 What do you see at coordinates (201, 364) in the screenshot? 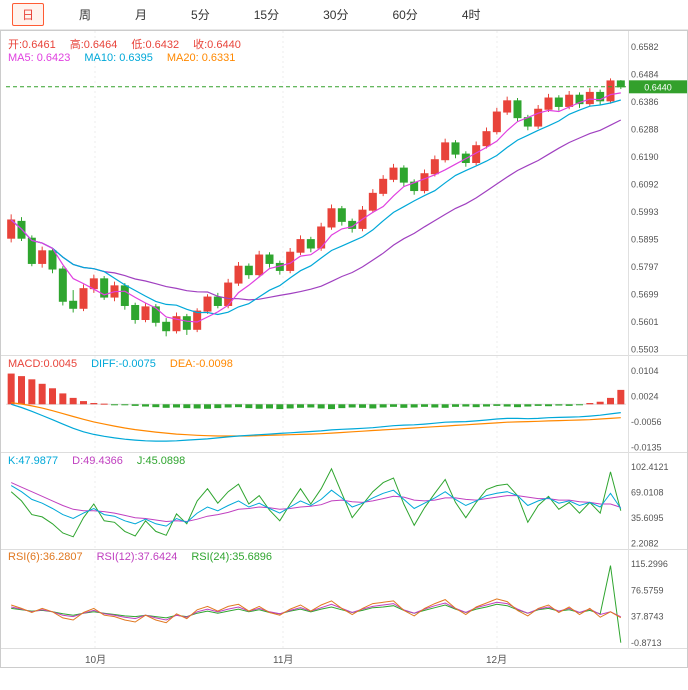
I see `dea-value: DEA:-0.0098` at bounding box center [201, 364].